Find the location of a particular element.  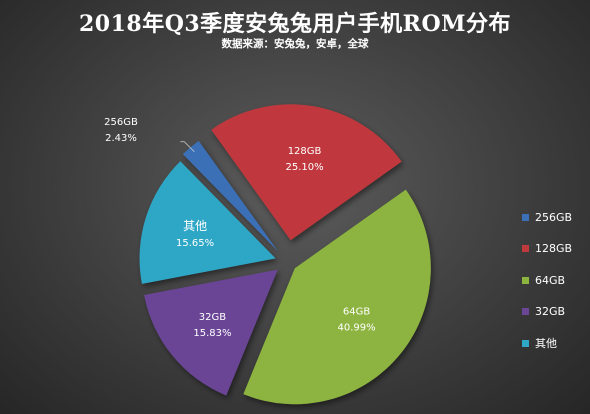

slice-value-32GB: 15.83% is located at coordinates (212, 333).